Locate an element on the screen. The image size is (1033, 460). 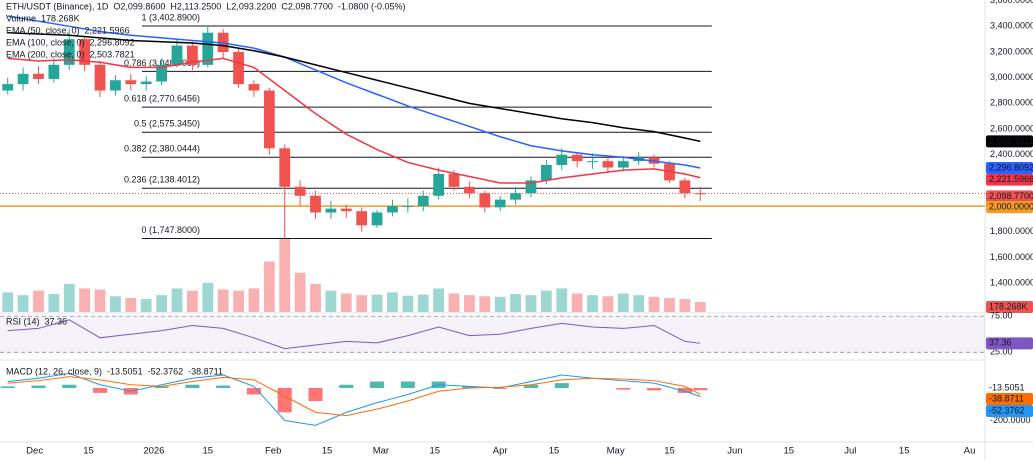
legend-text: 2,221.5966 is located at coordinates (107, 30).